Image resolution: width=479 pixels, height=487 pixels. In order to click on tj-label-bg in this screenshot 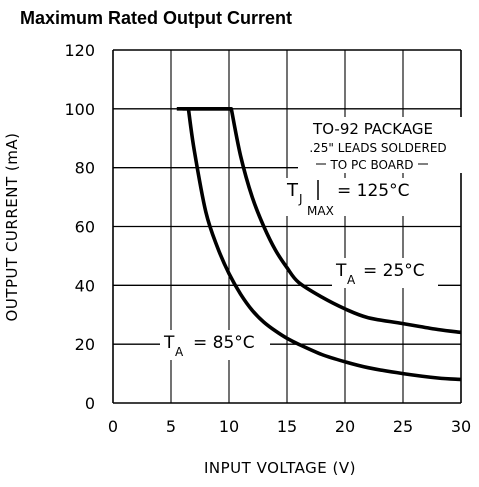, I will do `click(369, 197)`.